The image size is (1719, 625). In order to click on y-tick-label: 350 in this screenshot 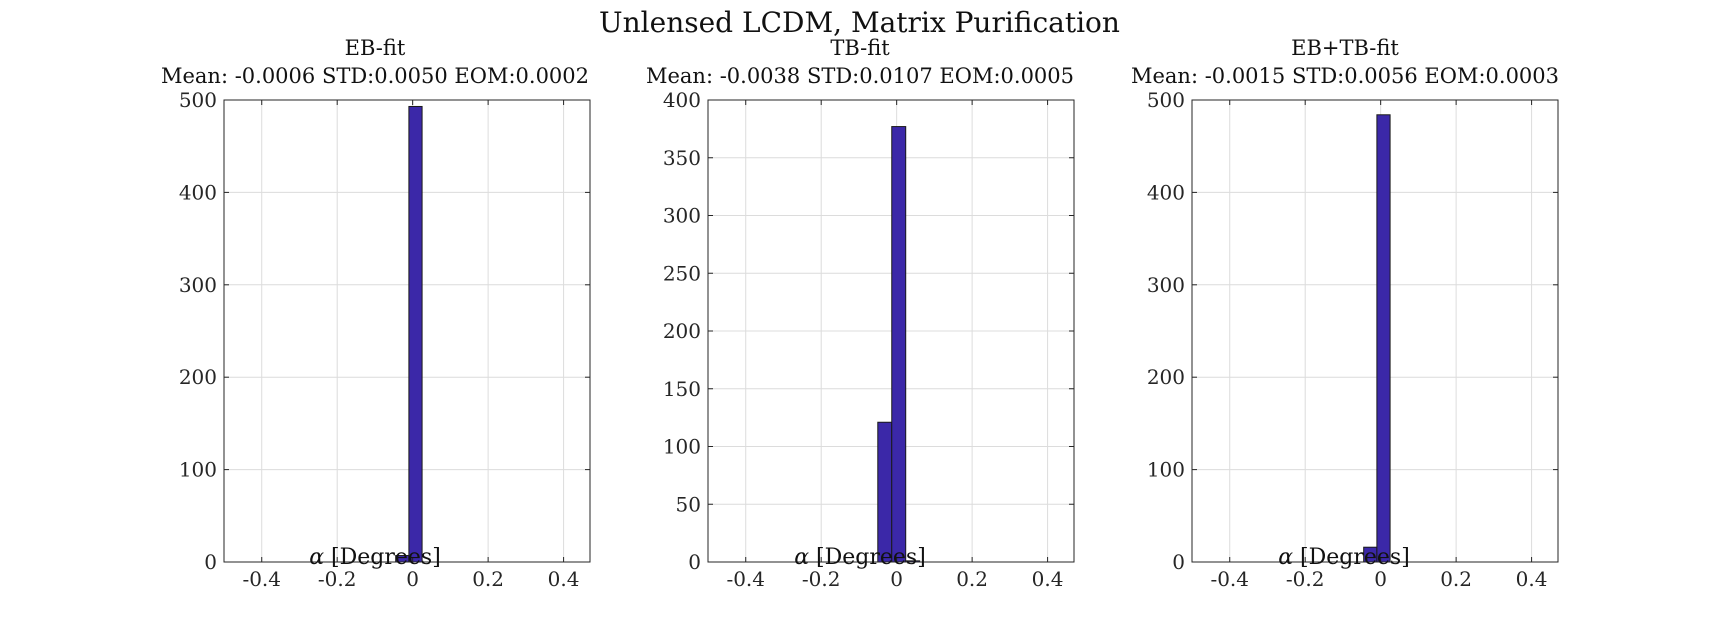, I will do `click(682, 158)`.